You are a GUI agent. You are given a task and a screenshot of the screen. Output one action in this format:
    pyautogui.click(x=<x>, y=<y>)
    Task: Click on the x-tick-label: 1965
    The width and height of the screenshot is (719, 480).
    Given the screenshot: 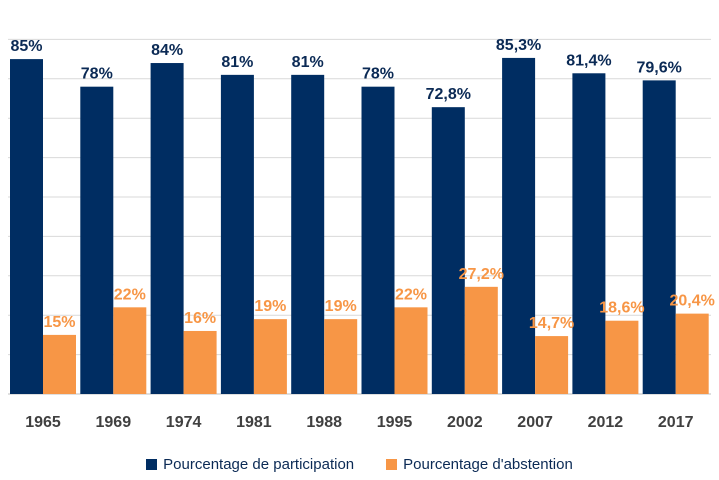 What is the action you would take?
    pyautogui.click(x=43, y=422)
    